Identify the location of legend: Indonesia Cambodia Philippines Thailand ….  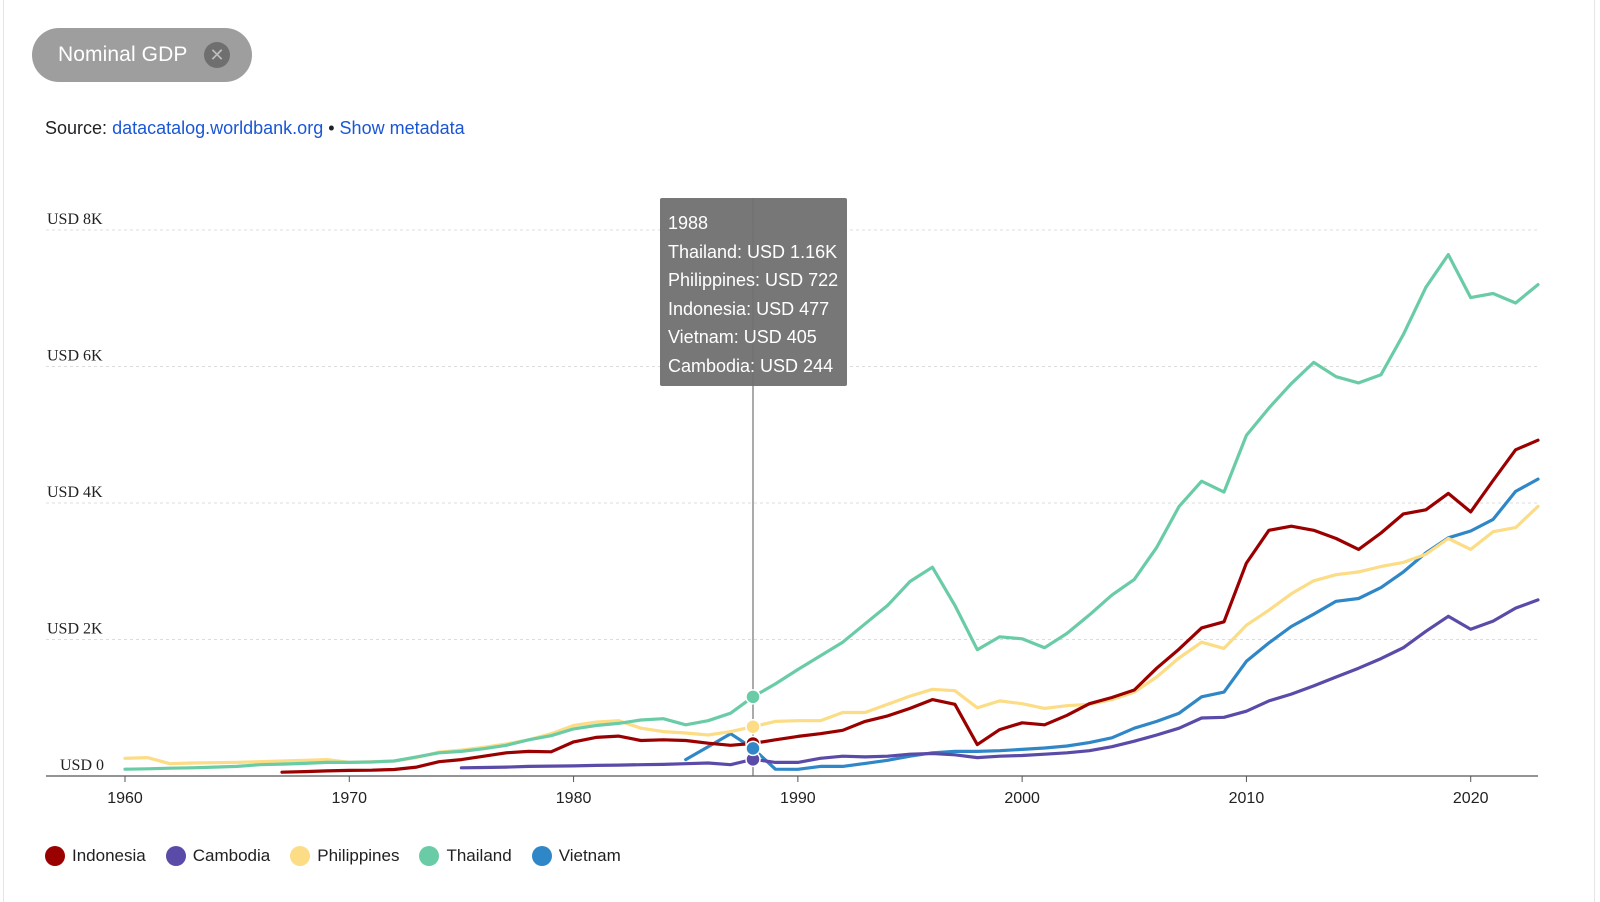
(343, 856).